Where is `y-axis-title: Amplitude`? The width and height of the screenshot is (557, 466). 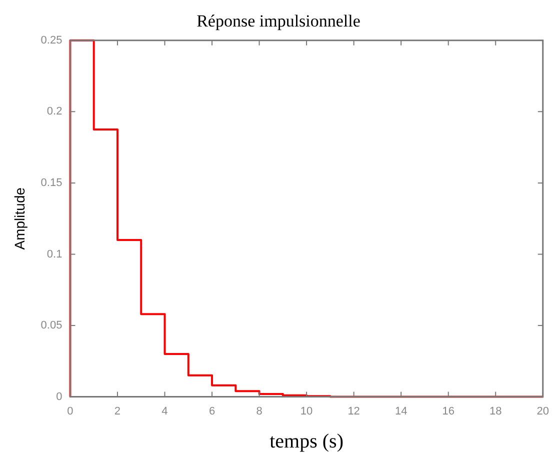 y-axis-title: Amplitude is located at coordinates (19, 218).